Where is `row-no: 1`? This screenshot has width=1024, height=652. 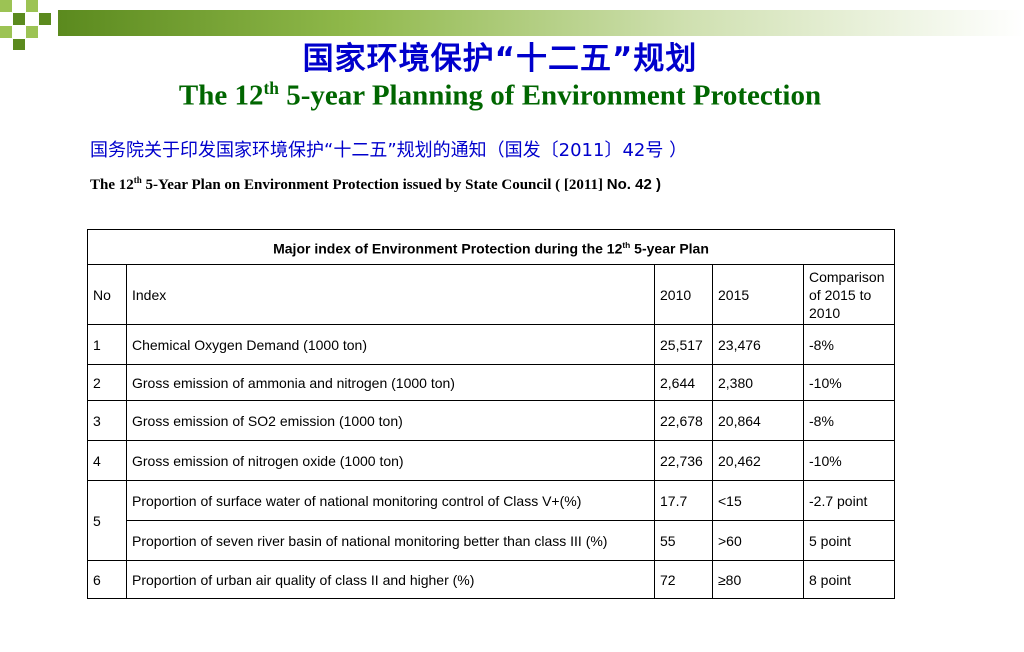
row-no: 1 is located at coordinates (107, 344).